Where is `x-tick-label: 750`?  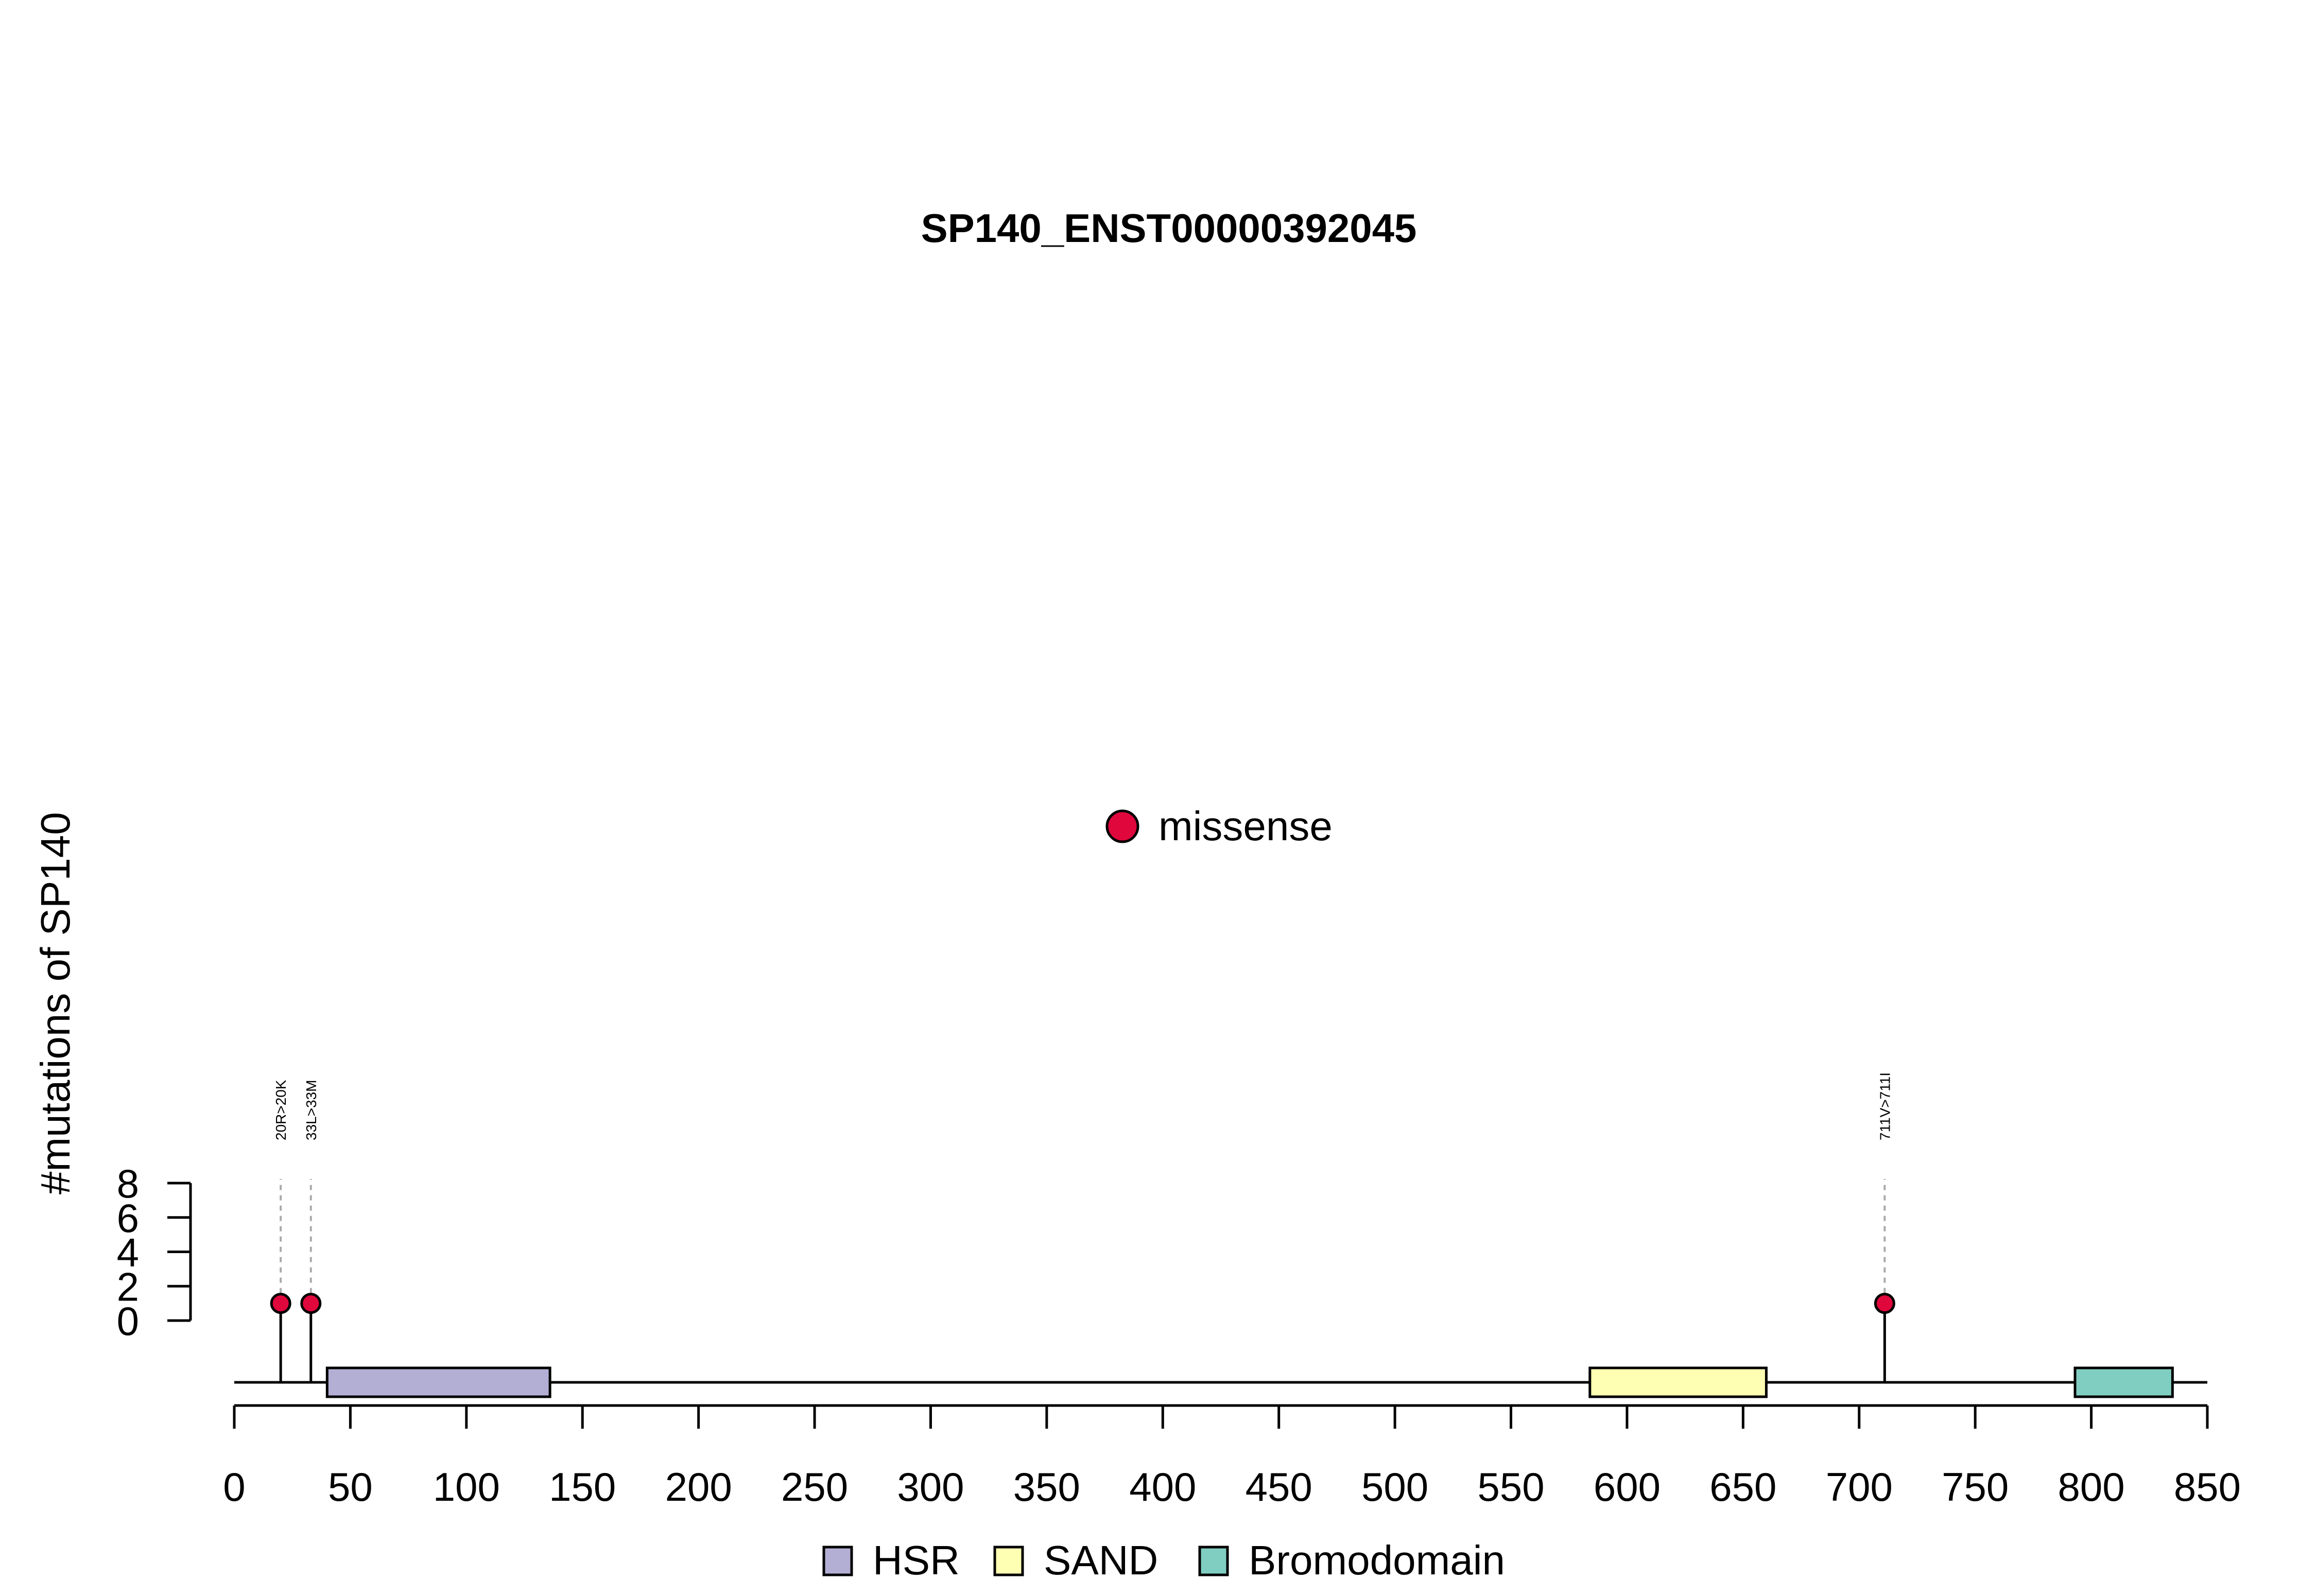 x-tick-label: 750 is located at coordinates (1975, 1487).